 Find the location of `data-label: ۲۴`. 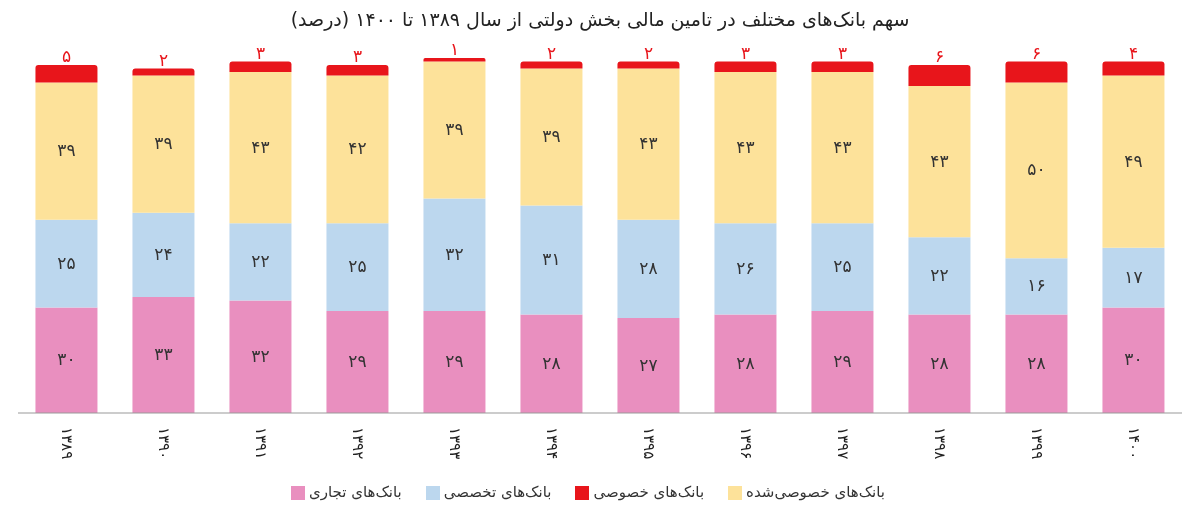

data-label: ۲۴ is located at coordinates (163, 253).